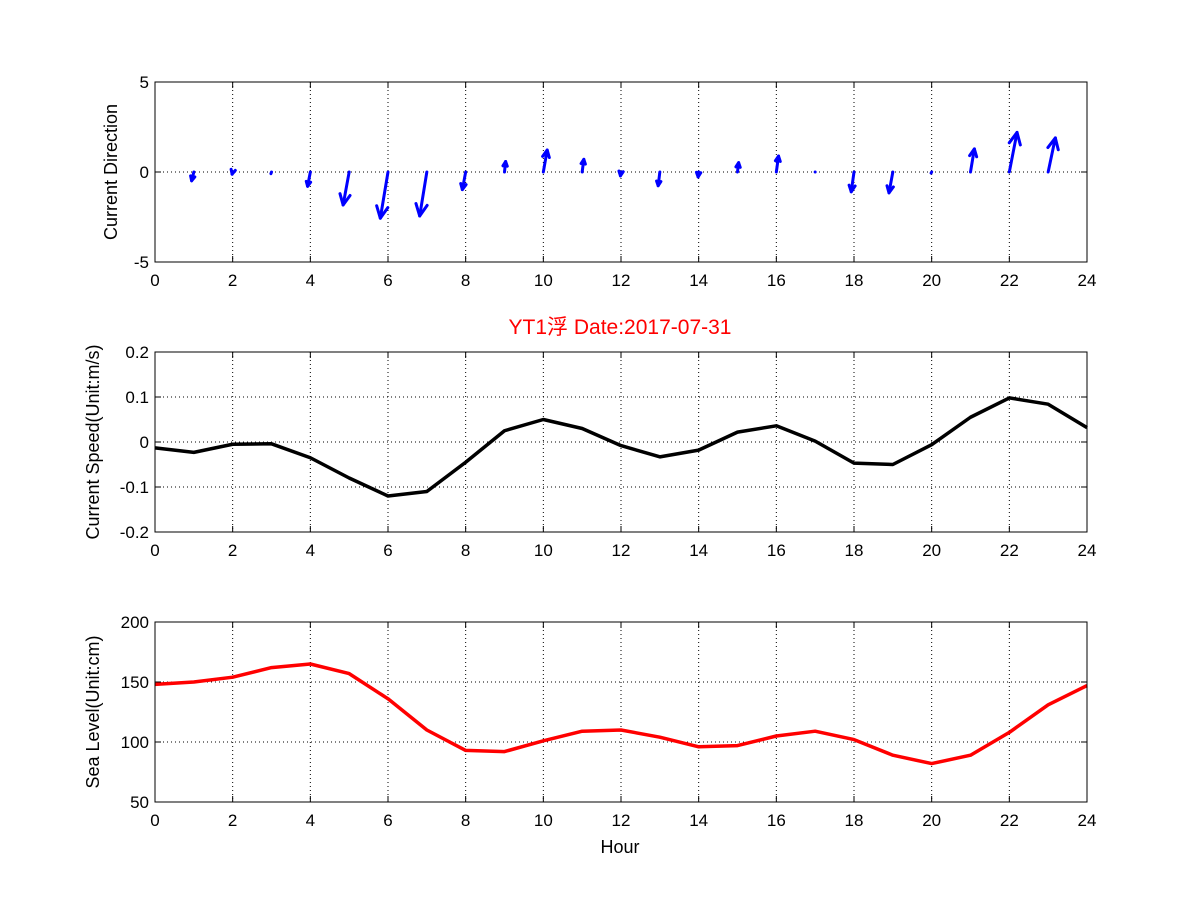 The width and height of the screenshot is (1201, 901). What do you see at coordinates (134, 532) in the screenshot?
I see `y-tick-label: -0.2` at bounding box center [134, 532].